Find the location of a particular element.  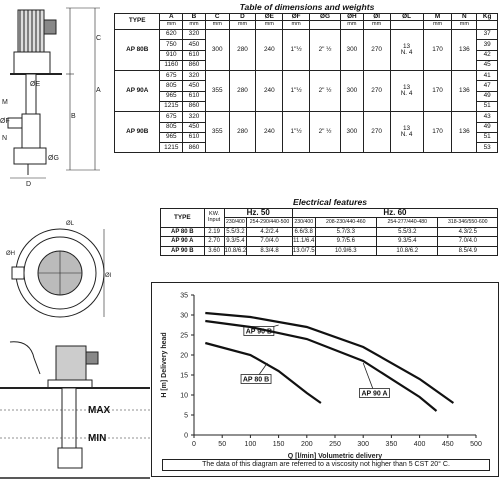

elec-volt-cell: 208-230/440-460 is located at coordinates (346, 222).